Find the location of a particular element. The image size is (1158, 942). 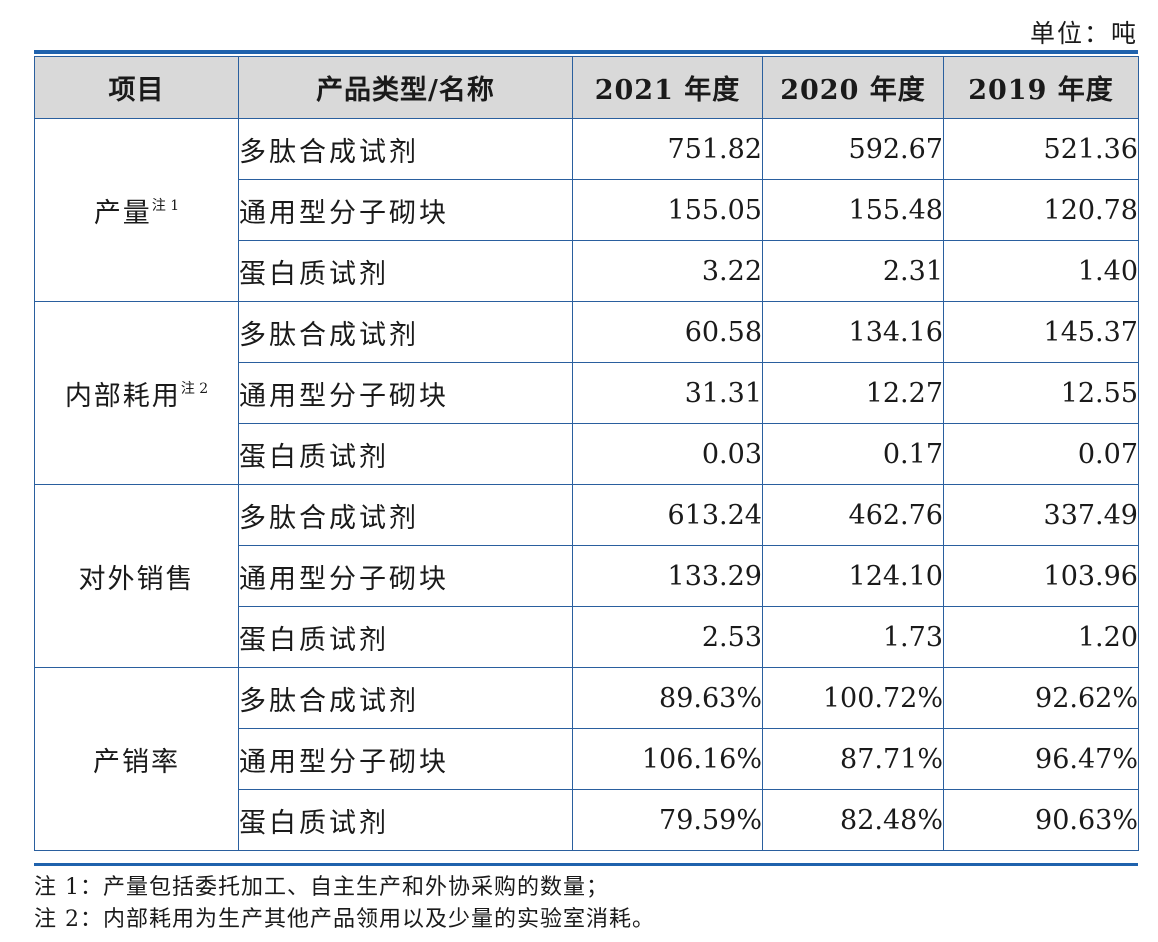

value-2019: 103.96 is located at coordinates (1041, 576).